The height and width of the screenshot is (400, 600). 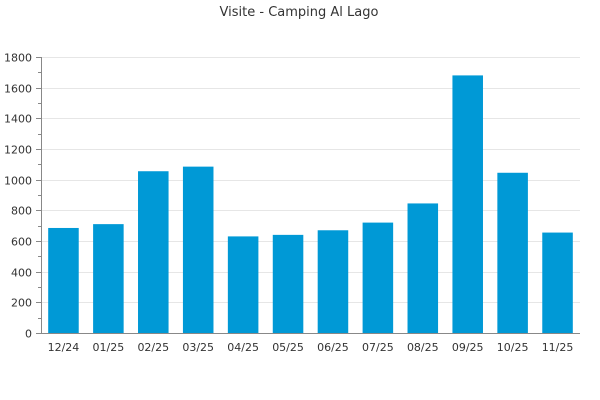 I want to click on y-tick-label: 200, so click(x=21, y=303).